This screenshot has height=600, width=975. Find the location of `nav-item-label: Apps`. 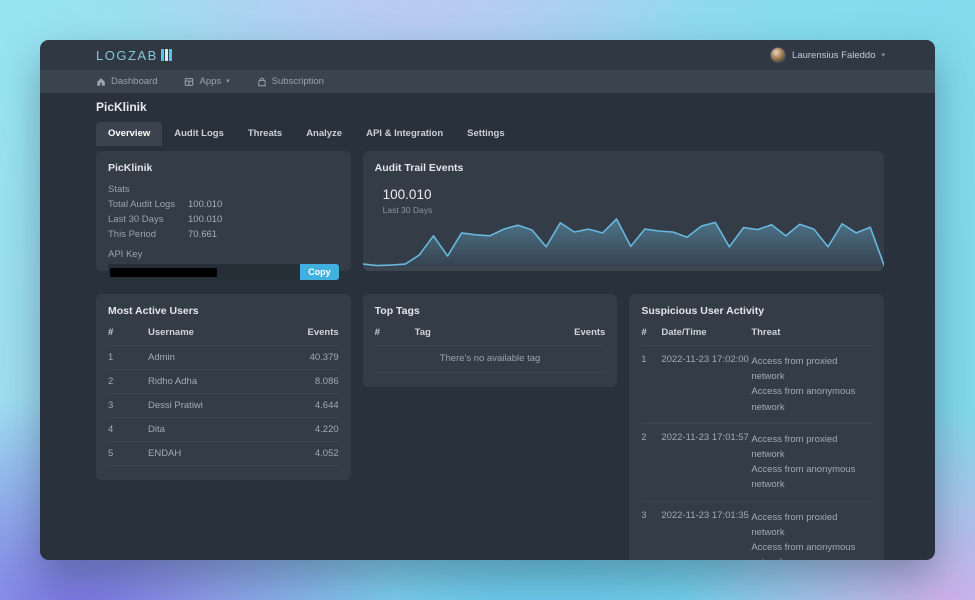

nav-item-label: Apps is located at coordinates (210, 81).